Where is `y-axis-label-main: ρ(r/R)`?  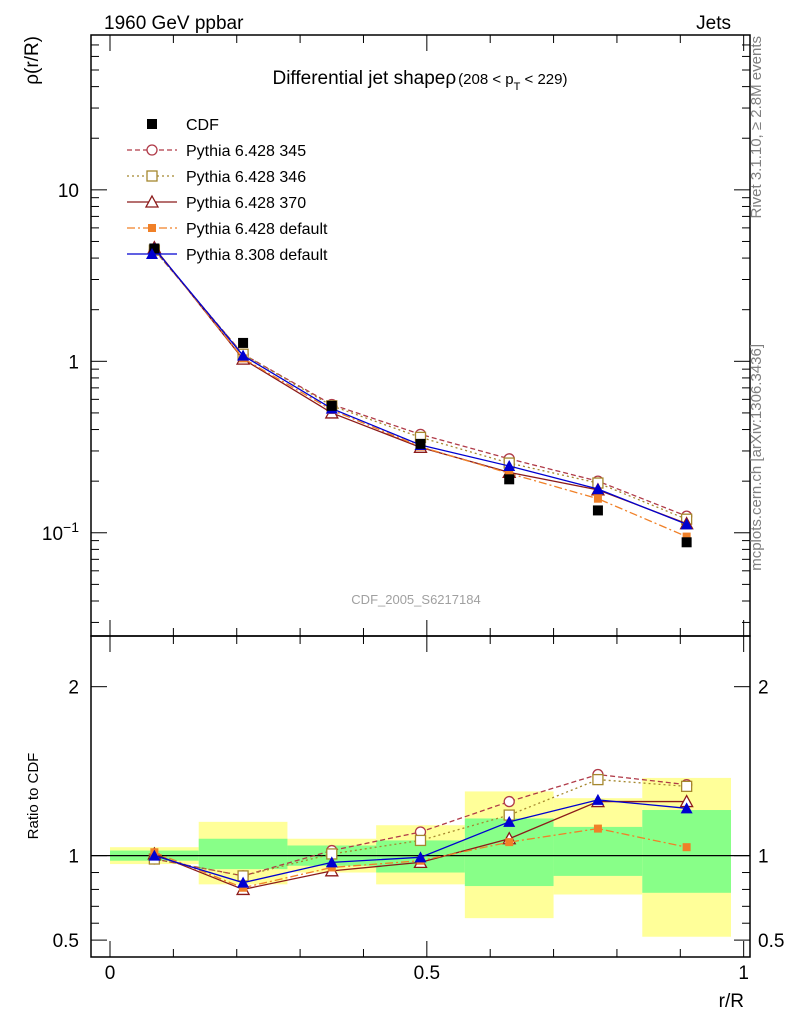 y-axis-label-main: ρ(r/R) is located at coordinates (32, 60).